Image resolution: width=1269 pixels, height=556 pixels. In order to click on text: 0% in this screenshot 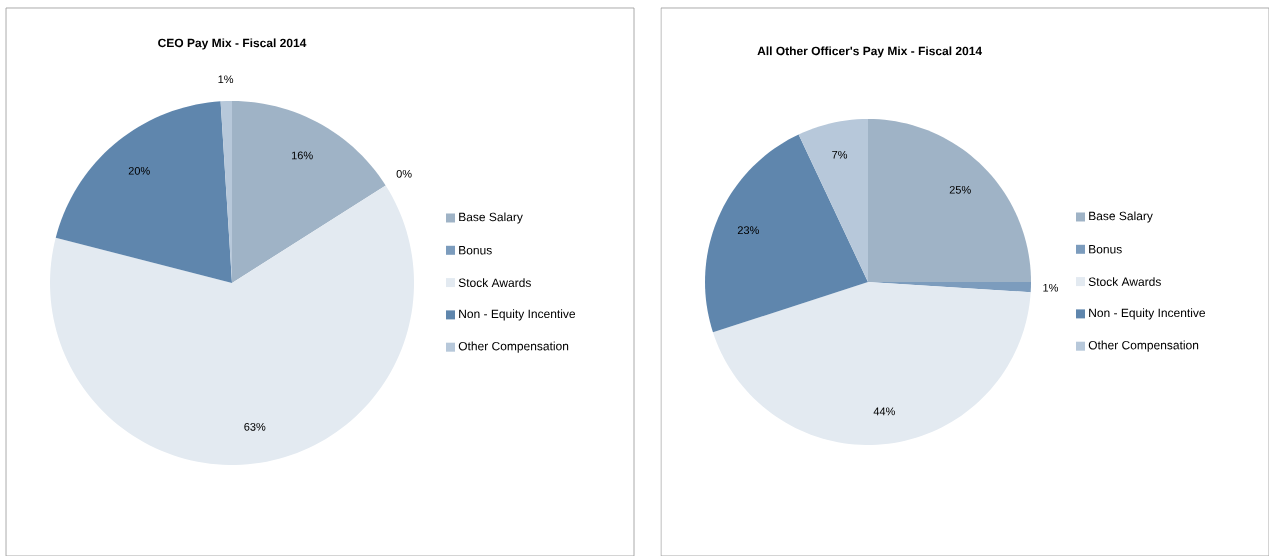, I will do `click(404, 173)`.